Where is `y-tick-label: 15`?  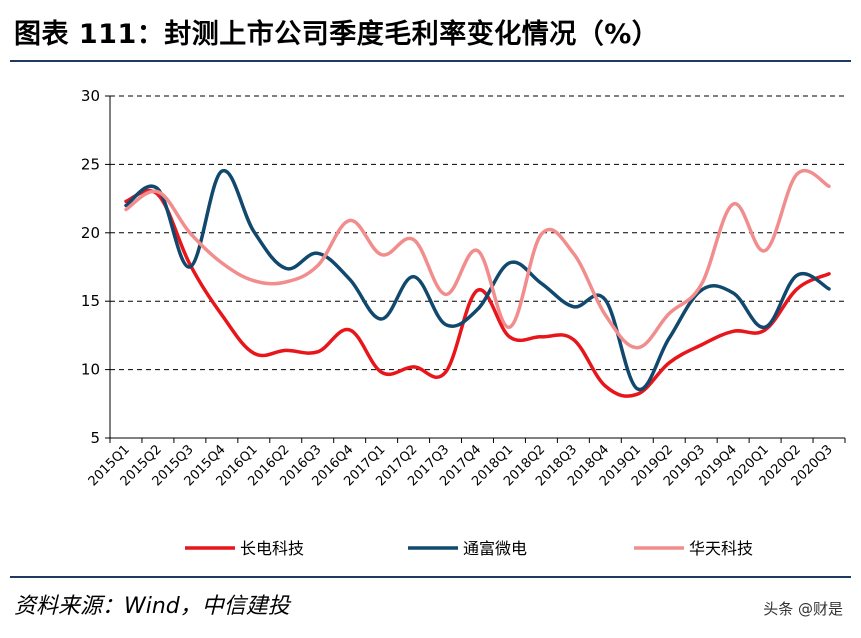 y-tick-label: 15 is located at coordinates (90, 301).